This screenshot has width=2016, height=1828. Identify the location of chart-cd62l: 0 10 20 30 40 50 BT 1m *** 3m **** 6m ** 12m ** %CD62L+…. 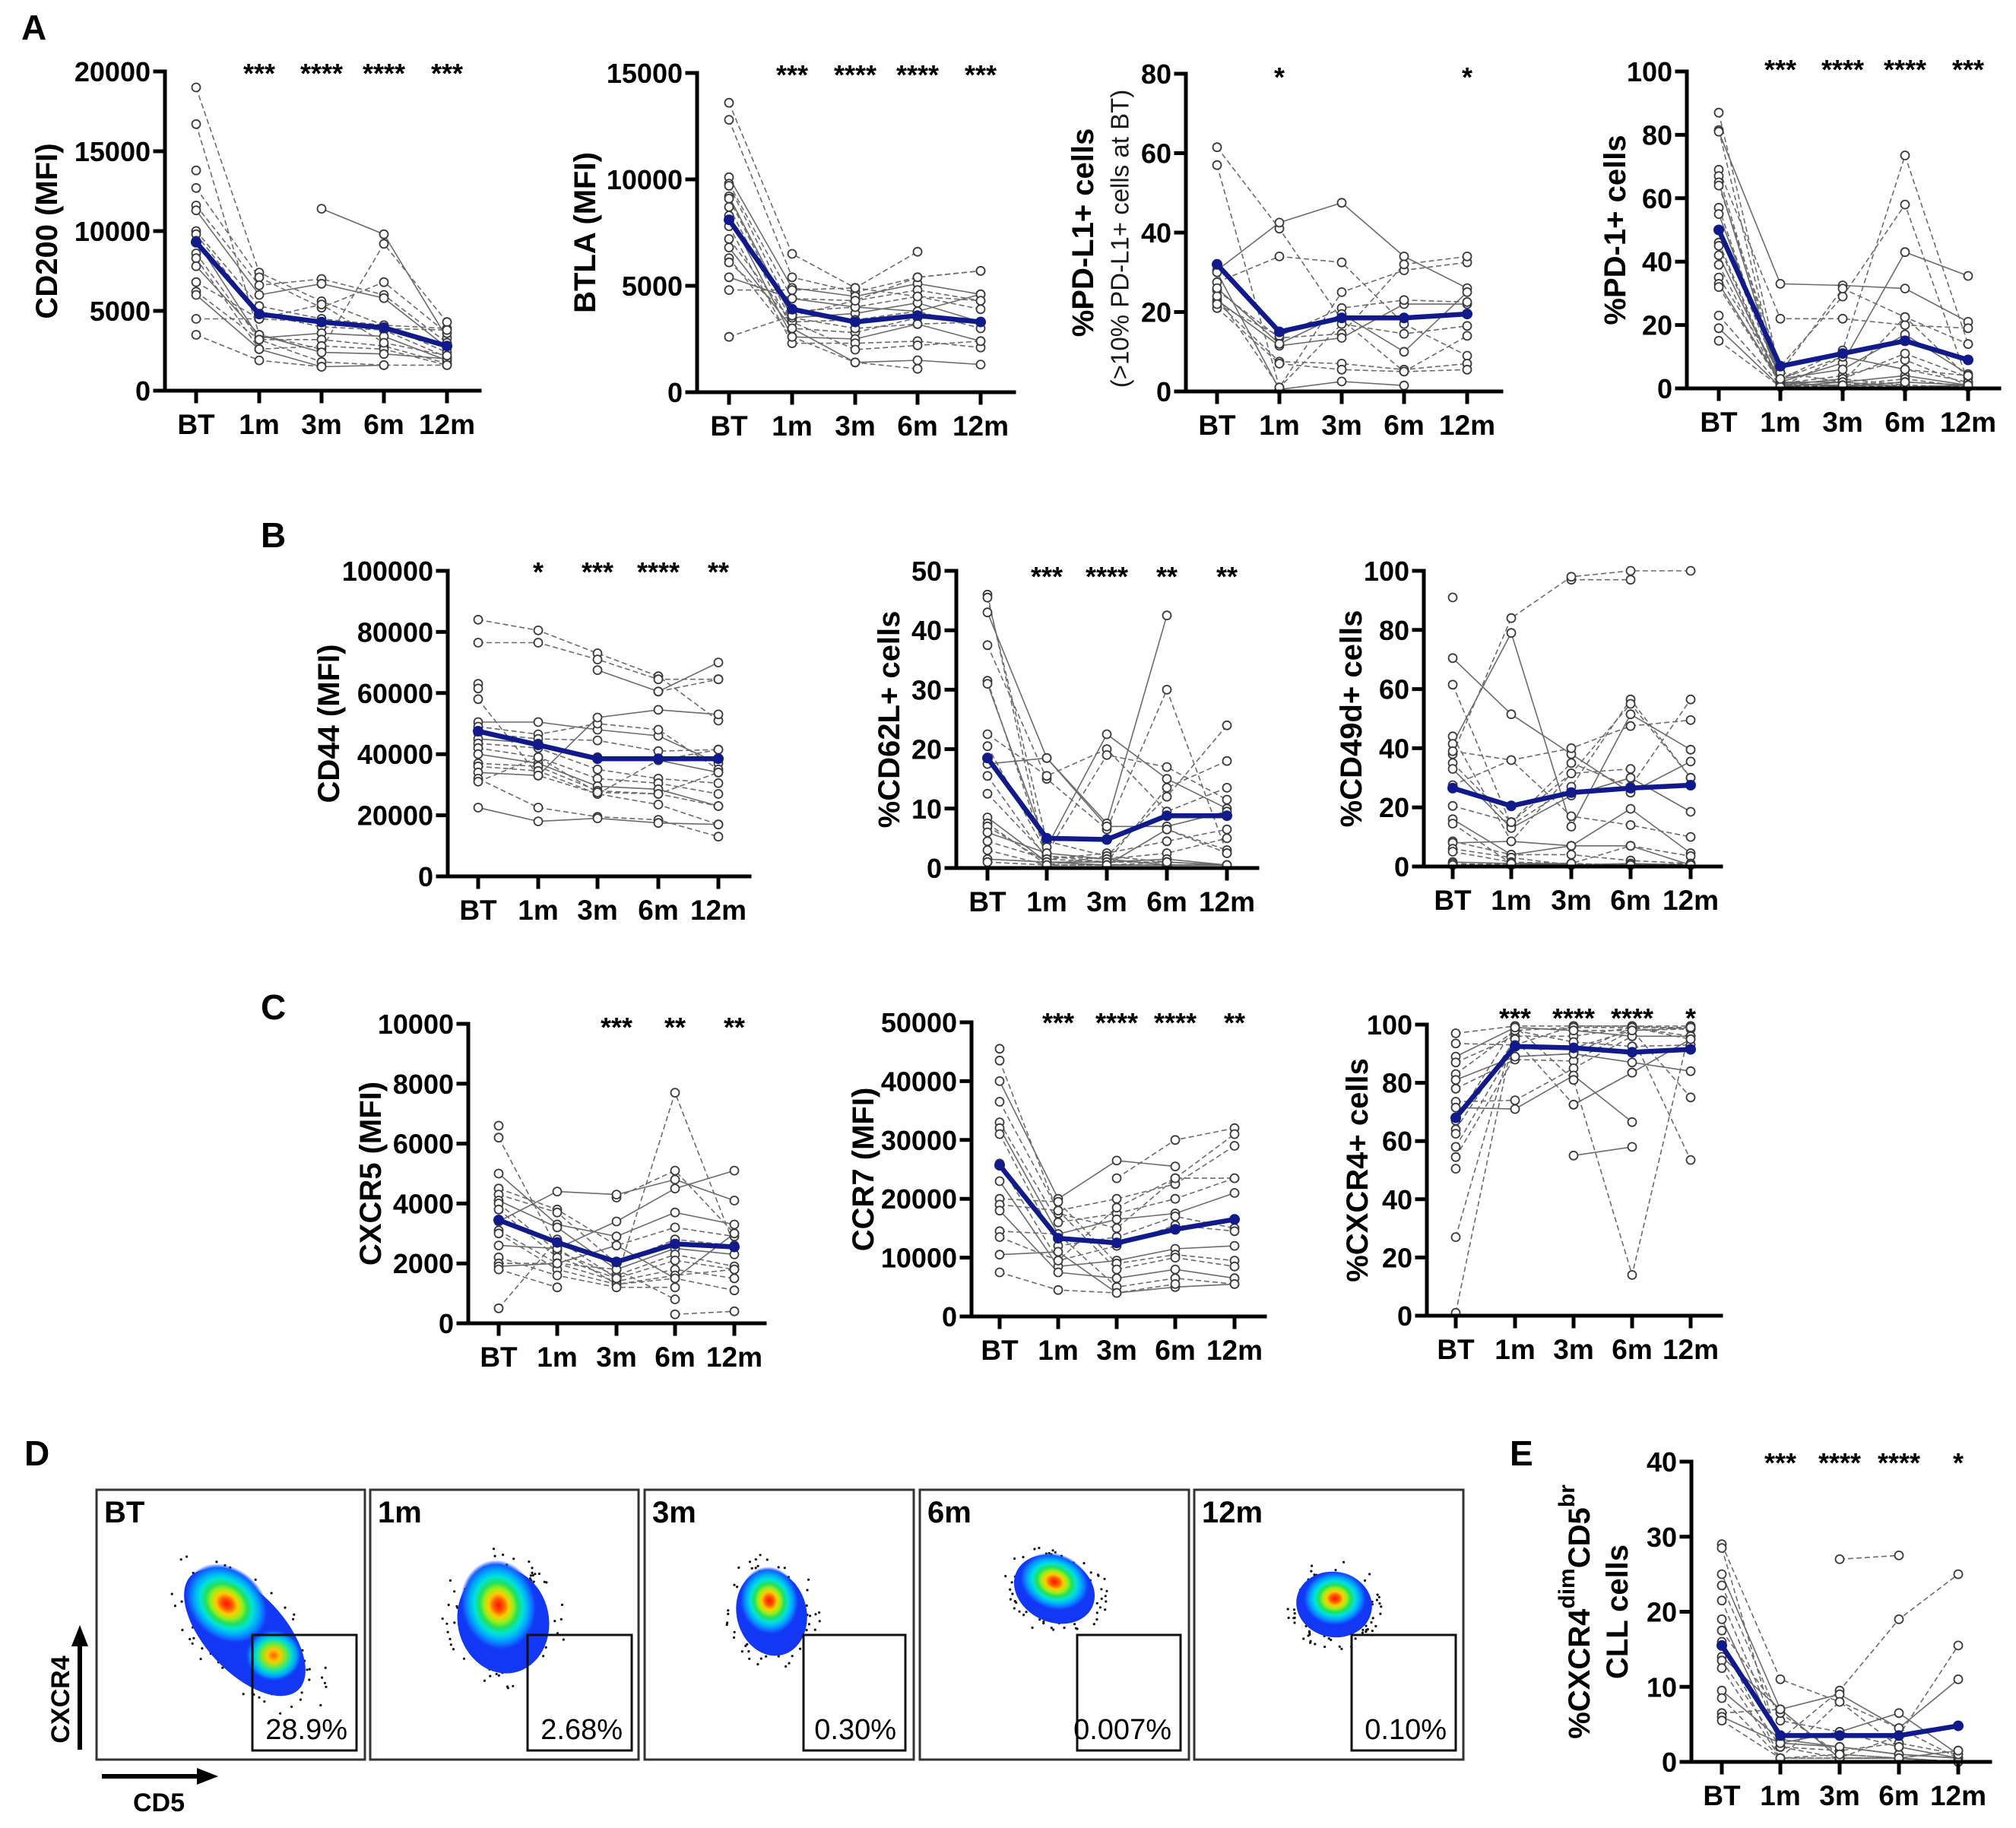
(1066, 736).